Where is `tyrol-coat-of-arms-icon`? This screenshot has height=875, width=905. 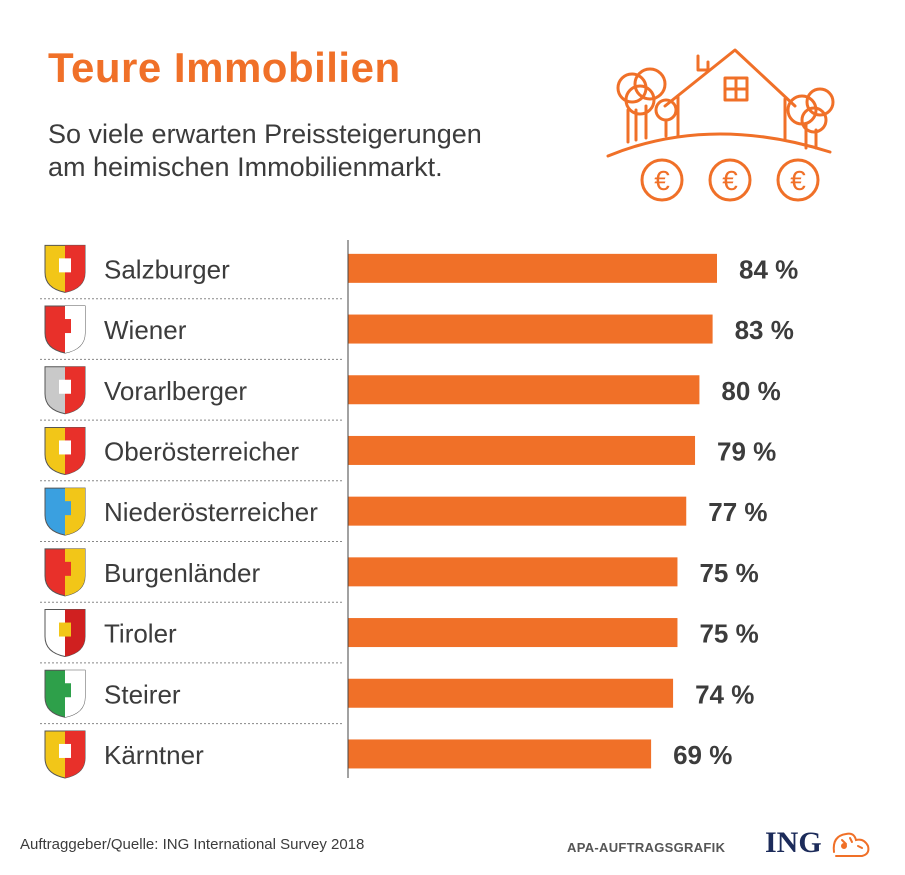 tyrol-coat-of-arms-icon is located at coordinates (65, 633).